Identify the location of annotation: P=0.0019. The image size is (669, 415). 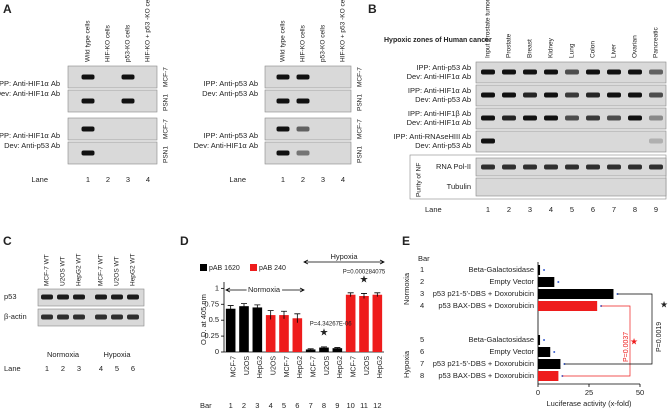
(659, 337).